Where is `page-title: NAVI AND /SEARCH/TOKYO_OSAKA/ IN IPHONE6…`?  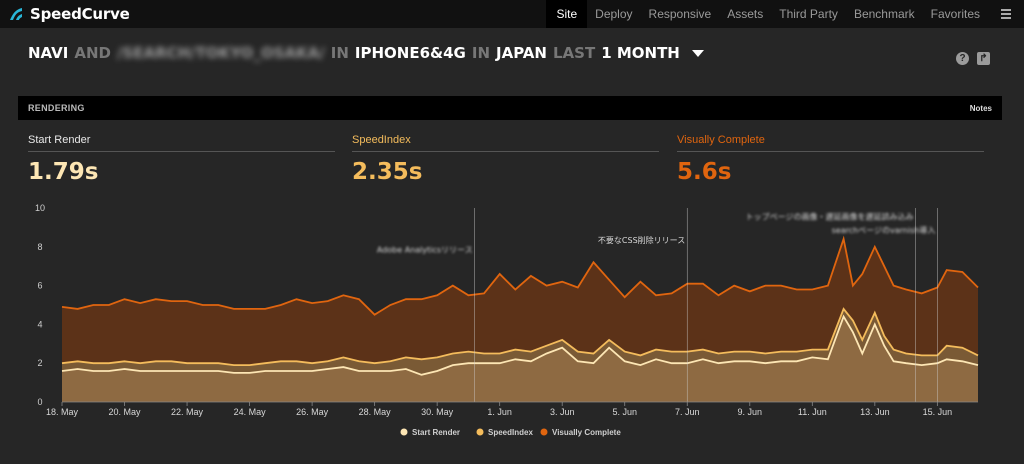 page-title: NAVI AND /SEARCH/TOKYO_OSAKA/ IN IPHONE6… is located at coordinates (366, 53).